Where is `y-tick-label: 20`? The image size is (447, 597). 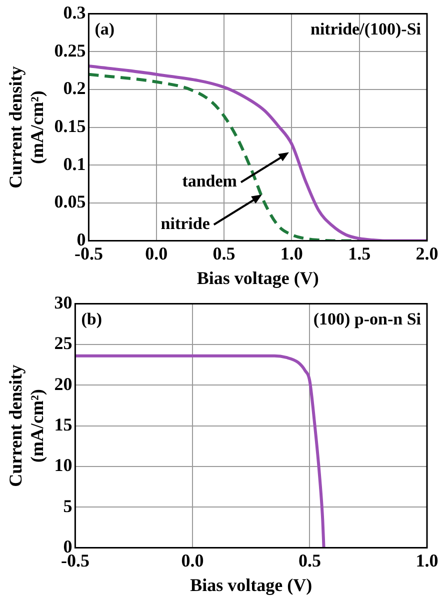 y-tick-label: 20 is located at coordinates (63, 384).